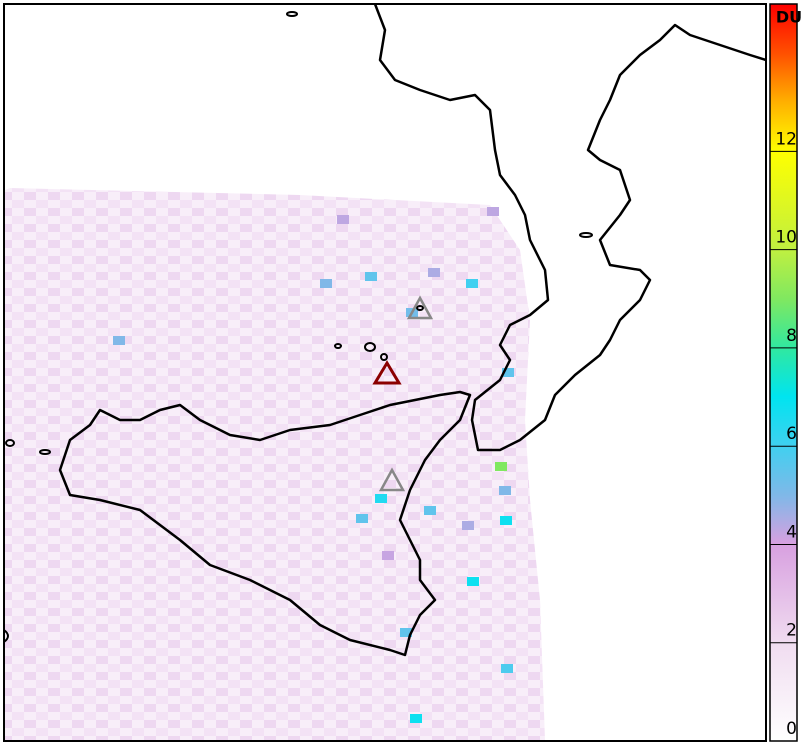 This screenshot has height=746, width=809. I want to click on colorbar-tick-label: 0, so click(791, 729).